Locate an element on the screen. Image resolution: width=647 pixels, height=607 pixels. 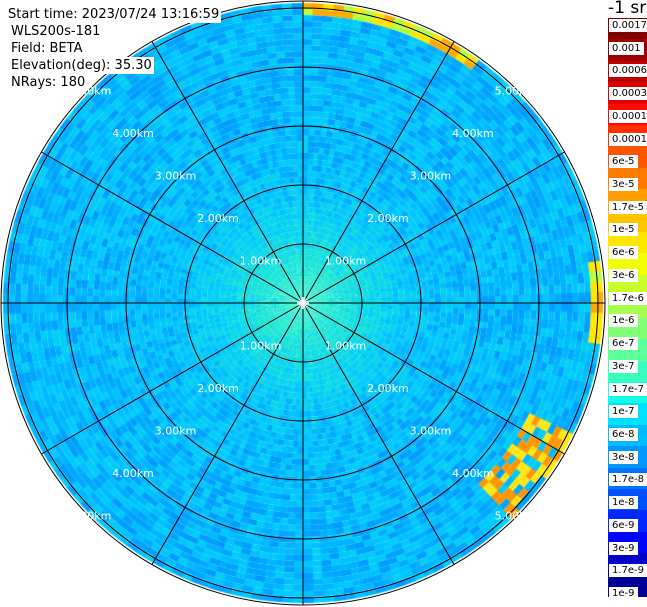
colorbar-tick-label: 1e-8 is located at coordinates (623, 503).